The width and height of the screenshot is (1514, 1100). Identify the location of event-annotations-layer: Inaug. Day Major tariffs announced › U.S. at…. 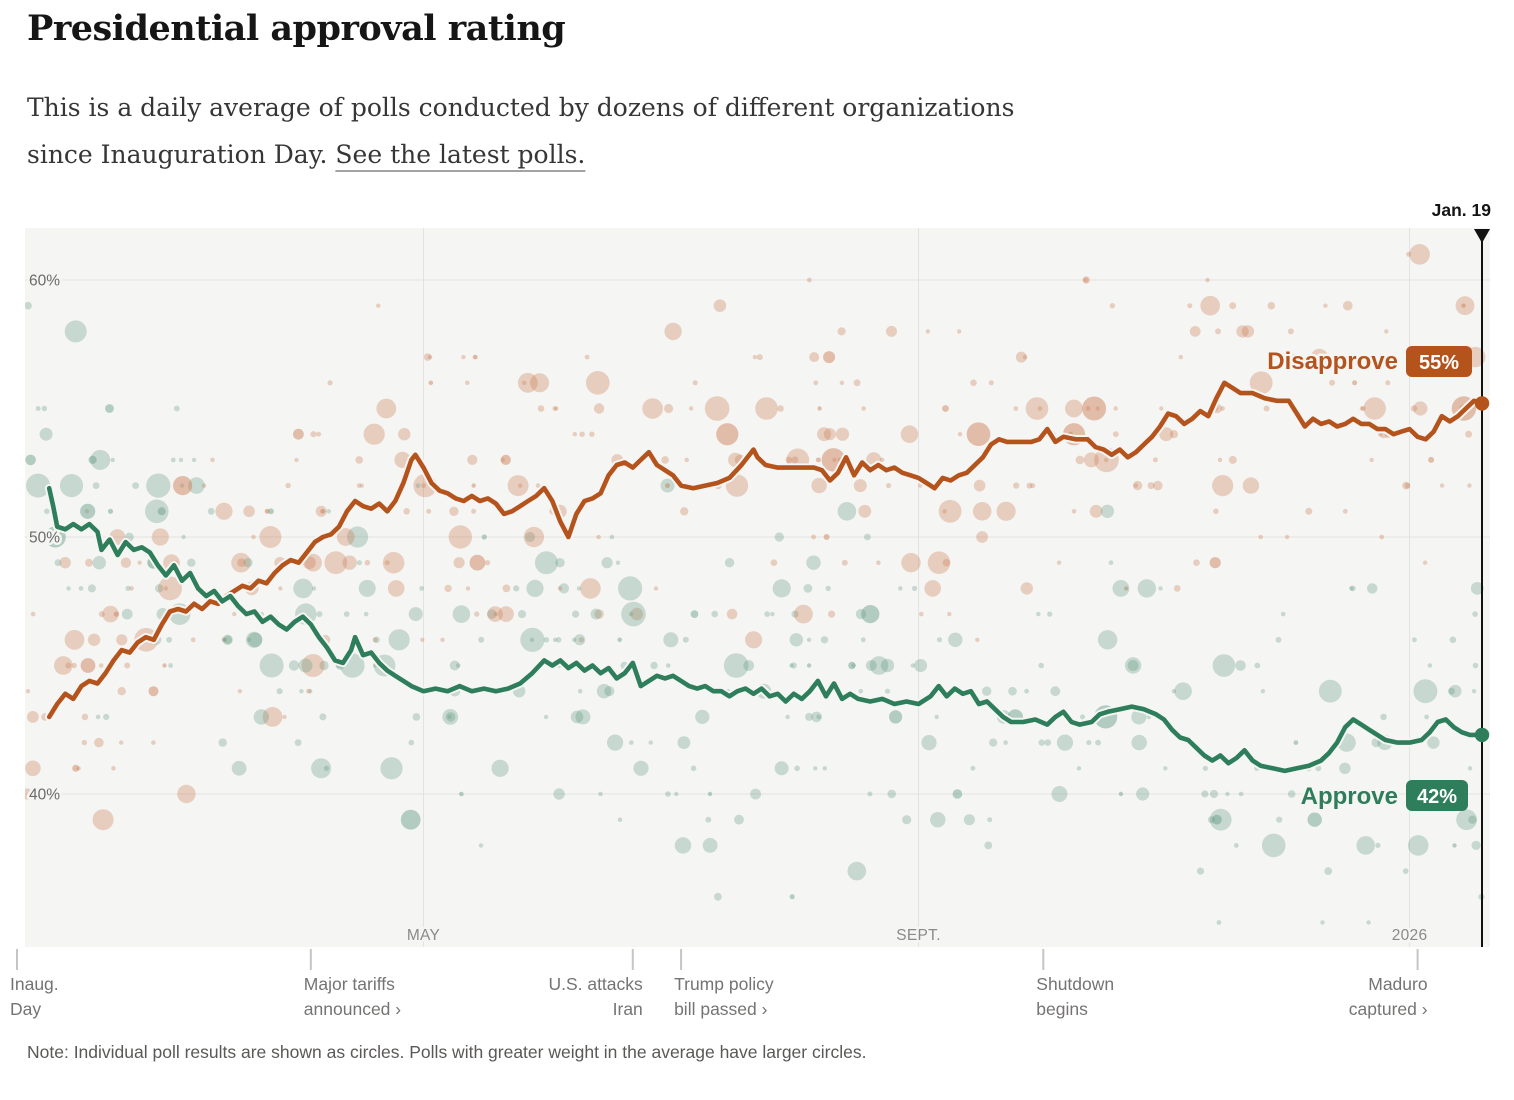
(719, 984).